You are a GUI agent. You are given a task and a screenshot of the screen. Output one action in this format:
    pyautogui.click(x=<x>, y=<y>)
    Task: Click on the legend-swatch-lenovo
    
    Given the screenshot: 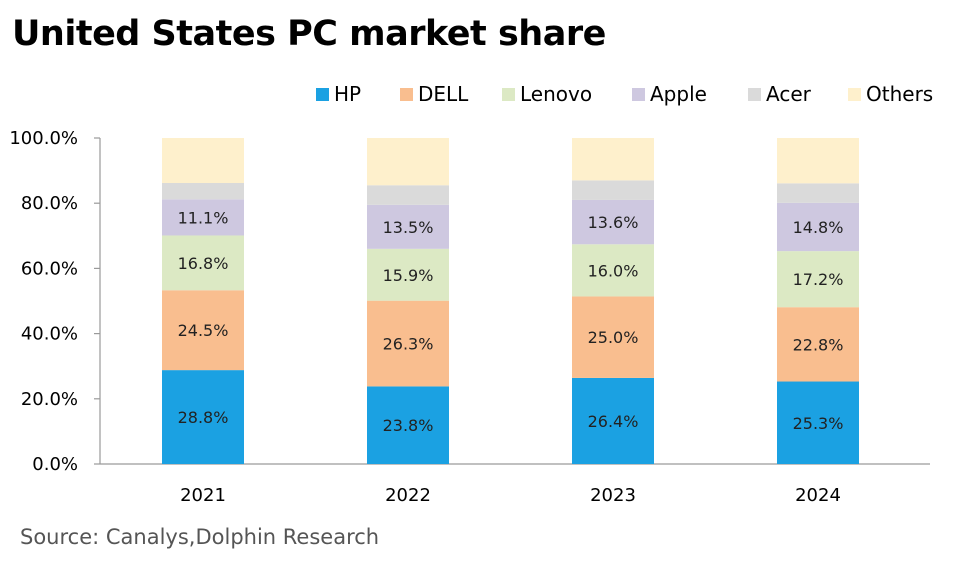 What is the action you would take?
    pyautogui.click(x=508, y=94)
    